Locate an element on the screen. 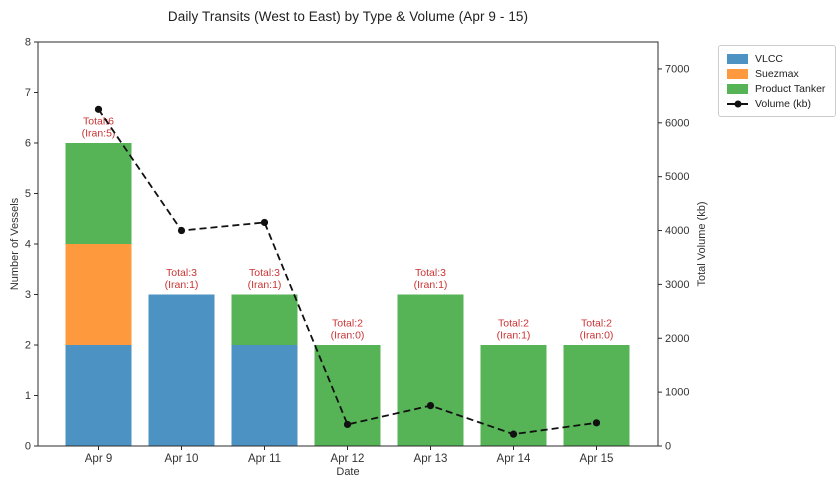 This screenshot has height=490, width=840. volume-dot-icon is located at coordinates (737, 103).